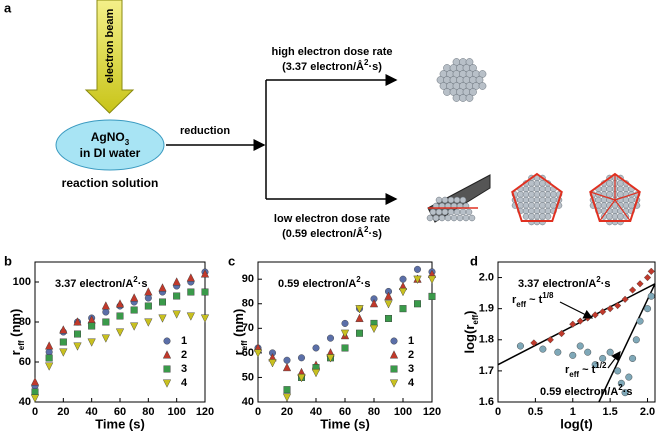  I want to click on legend-label: 3, so click(184, 369).